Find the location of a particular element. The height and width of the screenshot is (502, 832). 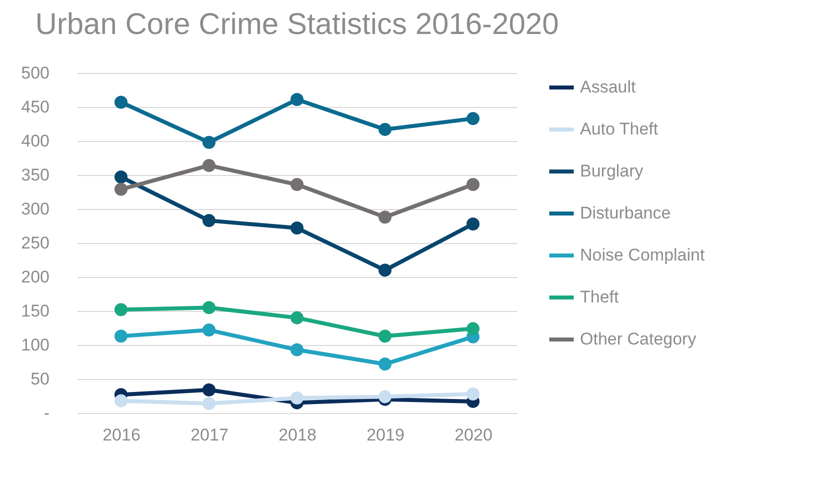

y-tick-label: 50 is located at coordinates (40, 379).